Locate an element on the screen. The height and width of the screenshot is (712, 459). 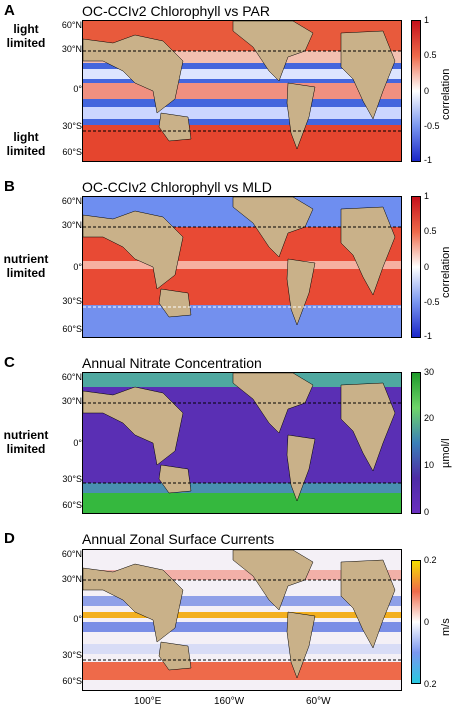
panel-a-lat-60s: 60°S is located at coordinates (72, 152).